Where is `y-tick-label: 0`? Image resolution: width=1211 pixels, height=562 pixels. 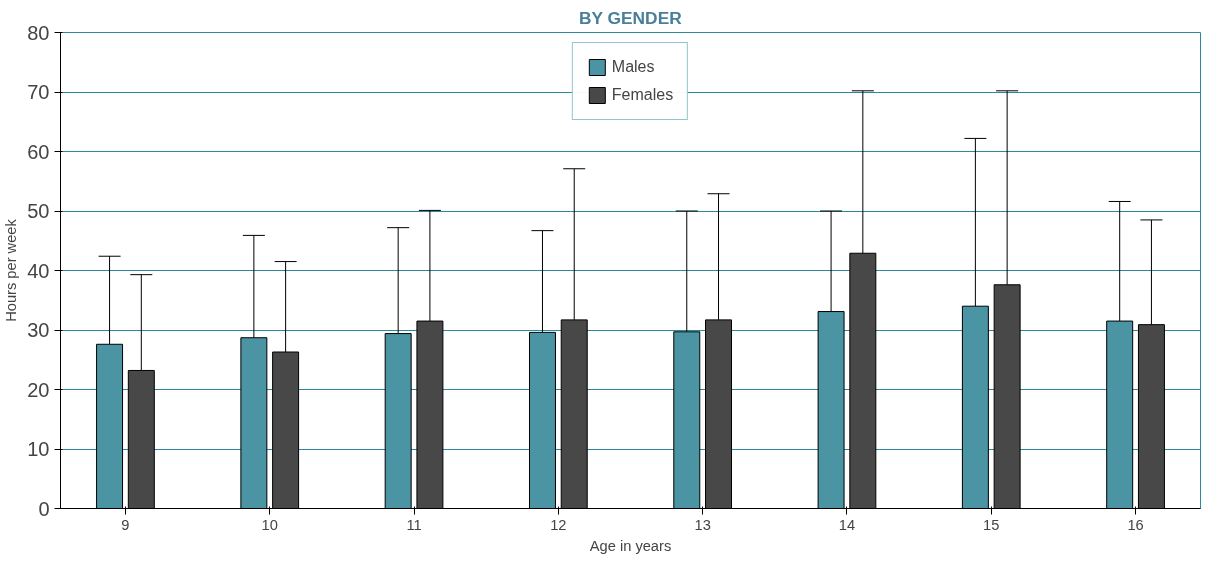 y-tick-label: 0 is located at coordinates (44, 508).